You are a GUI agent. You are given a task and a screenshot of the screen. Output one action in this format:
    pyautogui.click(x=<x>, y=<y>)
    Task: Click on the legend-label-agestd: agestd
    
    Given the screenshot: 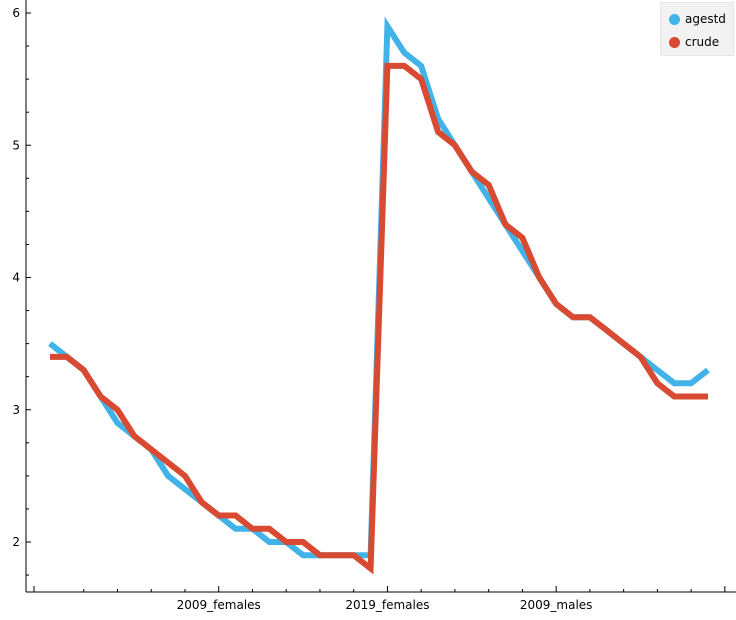 What is the action you would take?
    pyautogui.click(x=705, y=19)
    